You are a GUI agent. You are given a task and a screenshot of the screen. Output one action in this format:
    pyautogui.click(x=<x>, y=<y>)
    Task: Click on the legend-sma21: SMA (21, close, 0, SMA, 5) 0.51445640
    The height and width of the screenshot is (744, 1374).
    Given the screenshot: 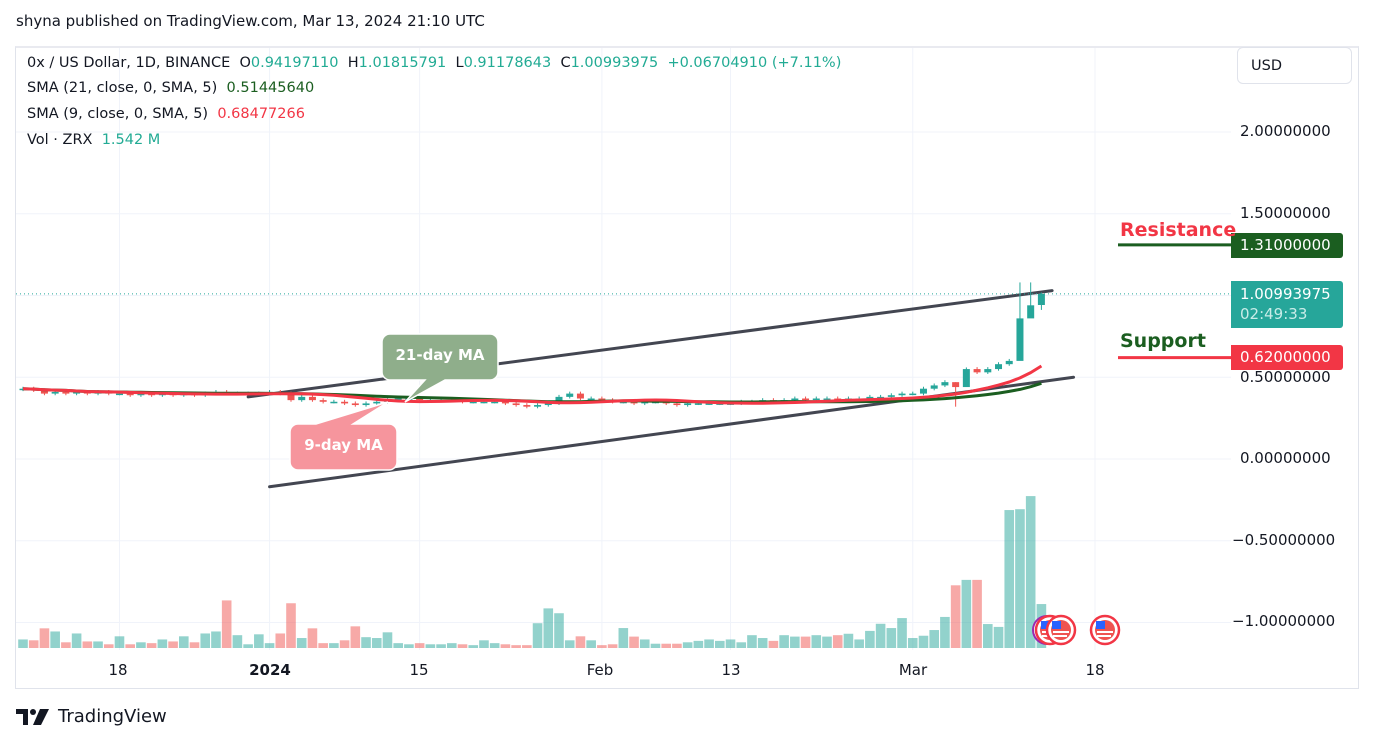 What is the action you would take?
    pyautogui.click(x=170, y=88)
    